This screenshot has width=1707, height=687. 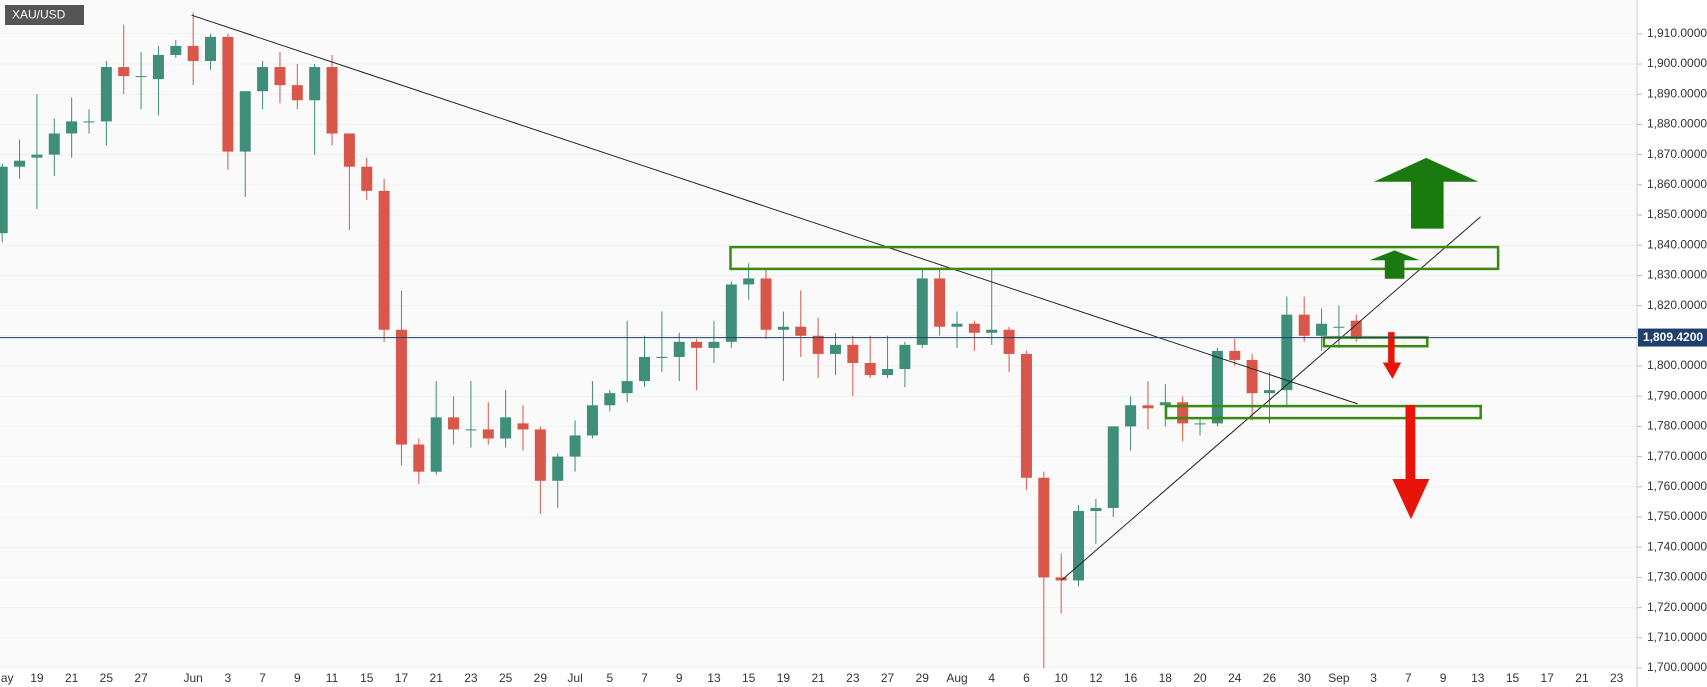 I want to click on x-tick-label: 20, so click(x=1200, y=678).